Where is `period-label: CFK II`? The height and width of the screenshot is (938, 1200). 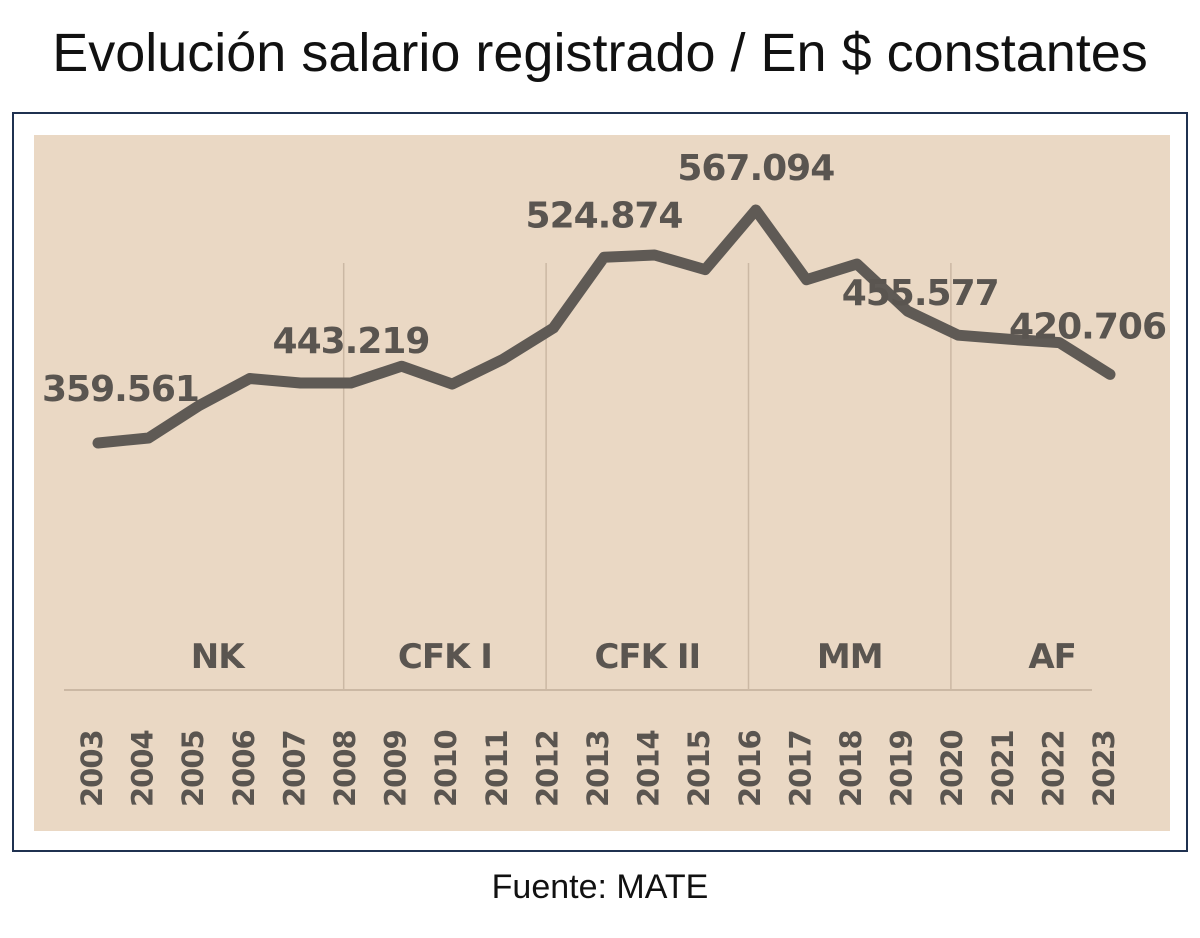
period-label: CFK II is located at coordinates (647, 657).